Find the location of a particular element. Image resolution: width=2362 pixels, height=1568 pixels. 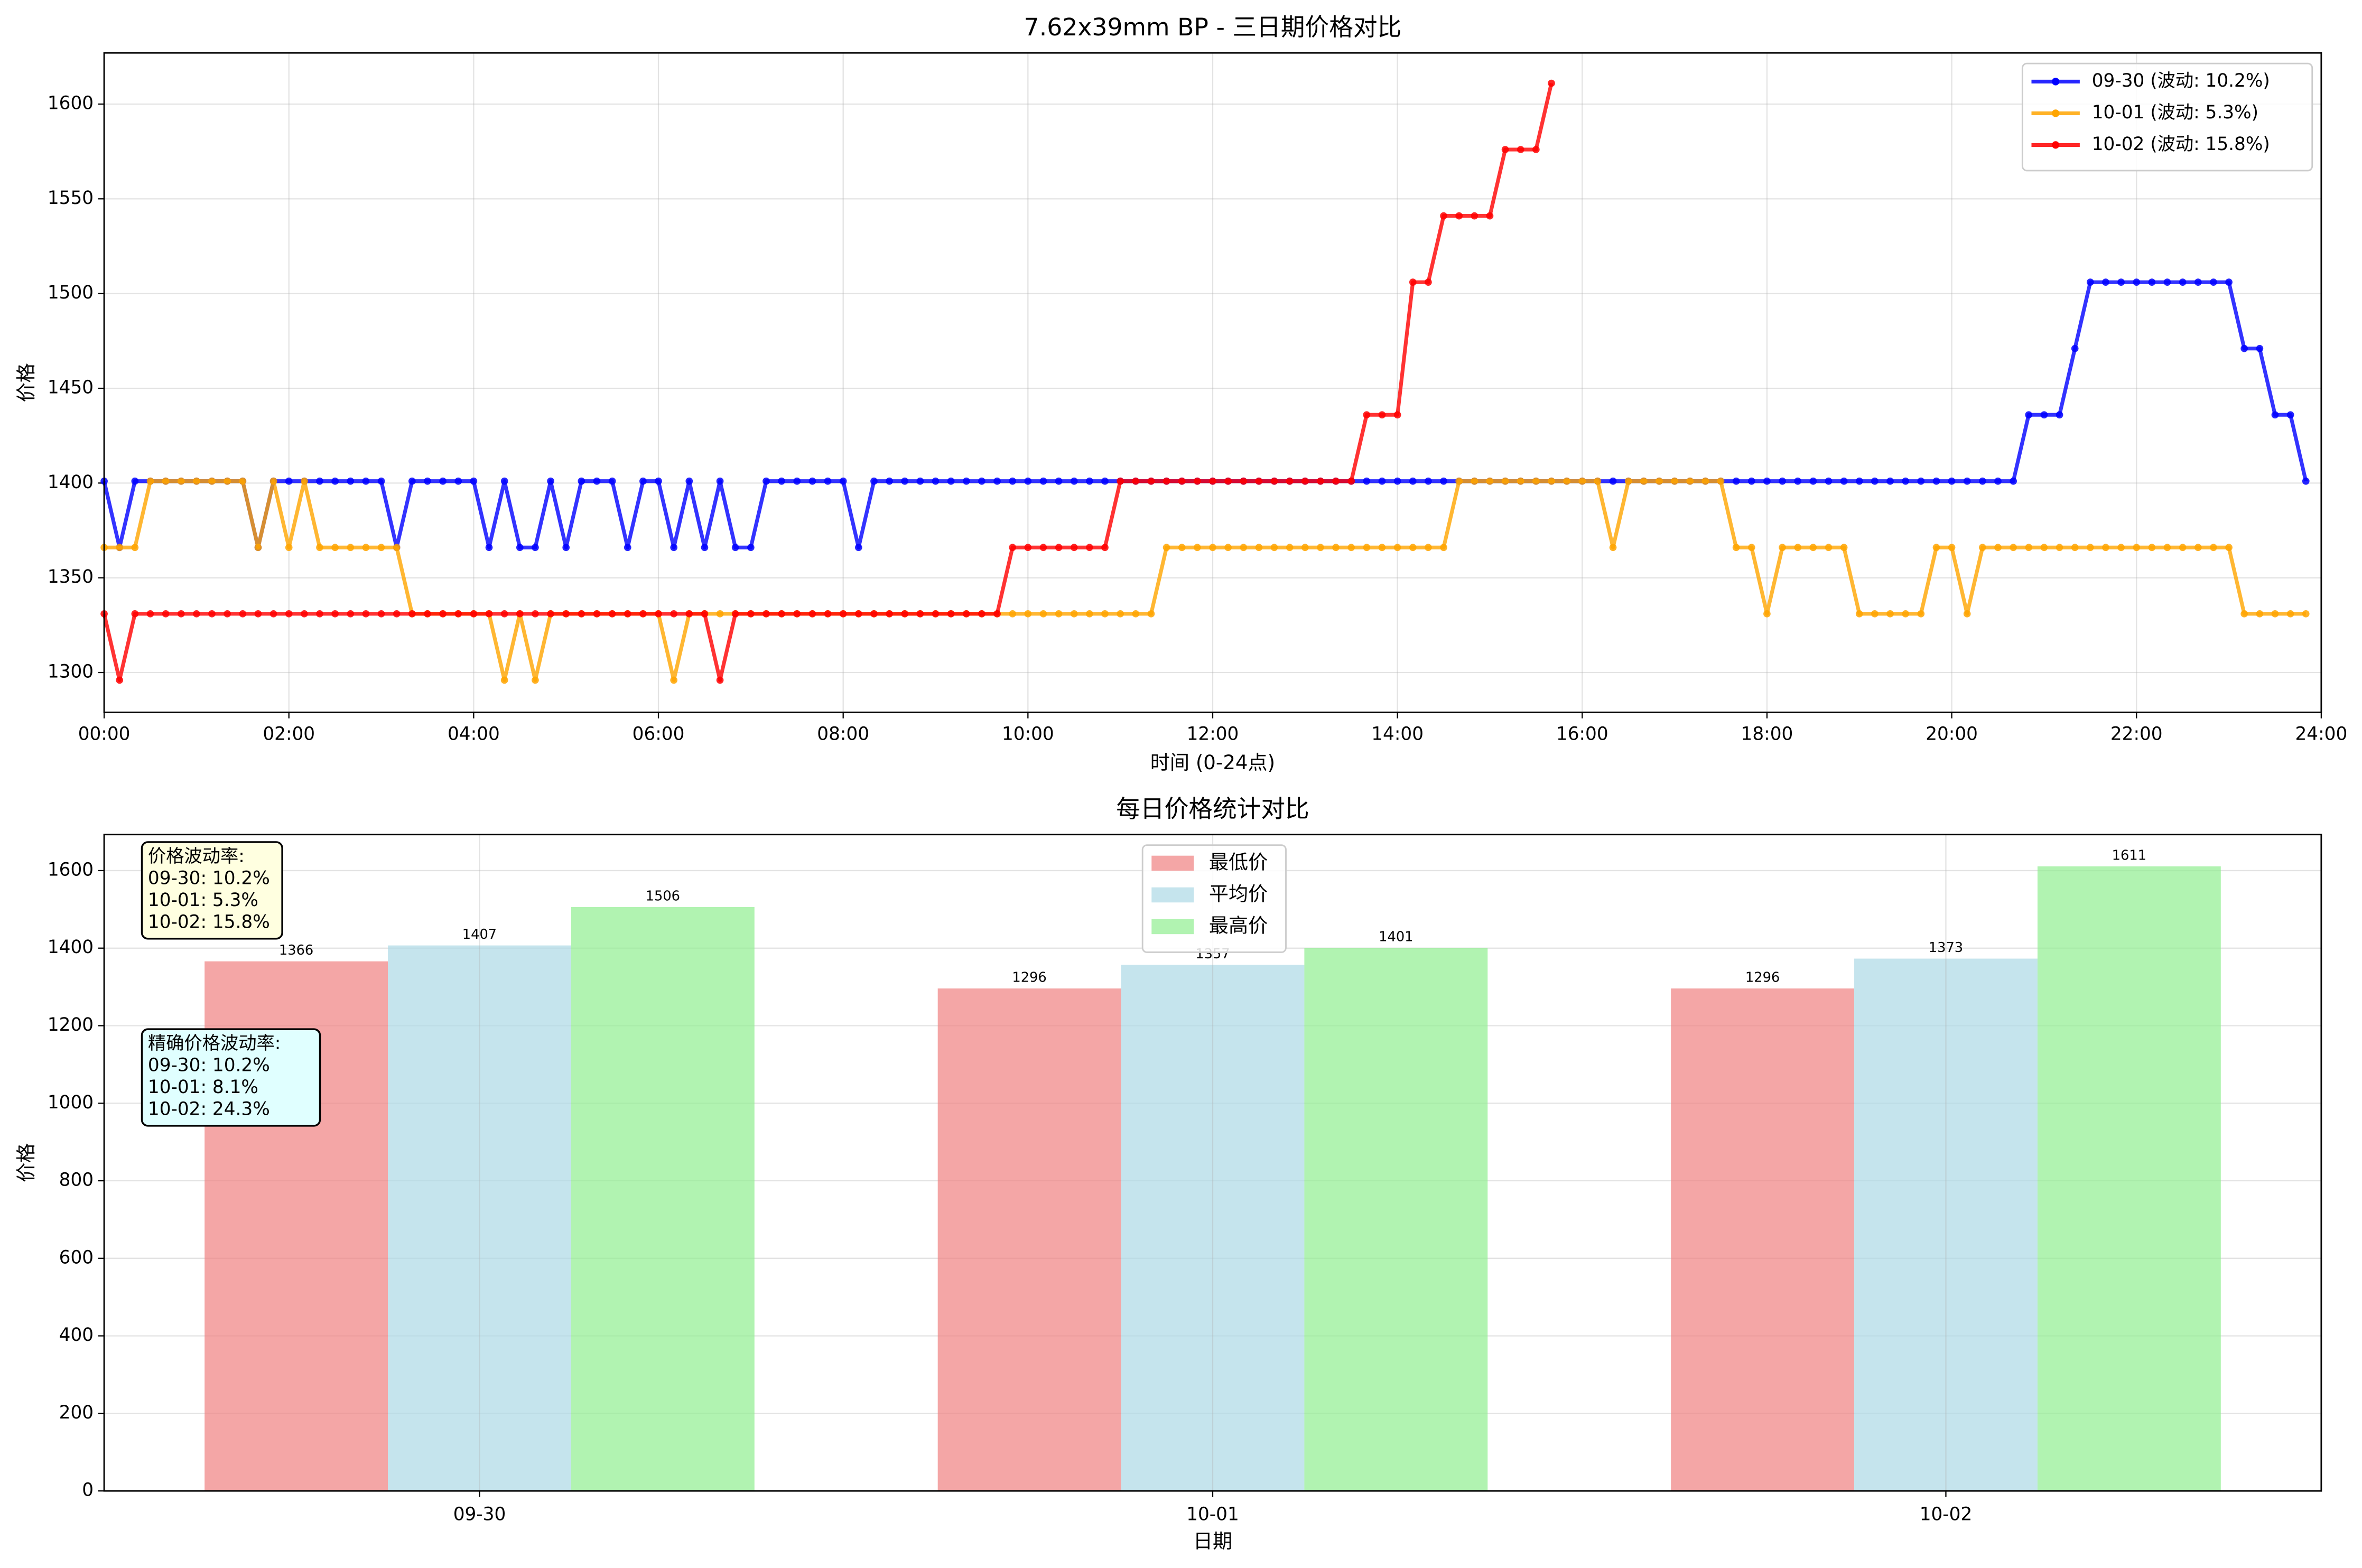

y-tick-label: 1000 is located at coordinates (71, 1102).